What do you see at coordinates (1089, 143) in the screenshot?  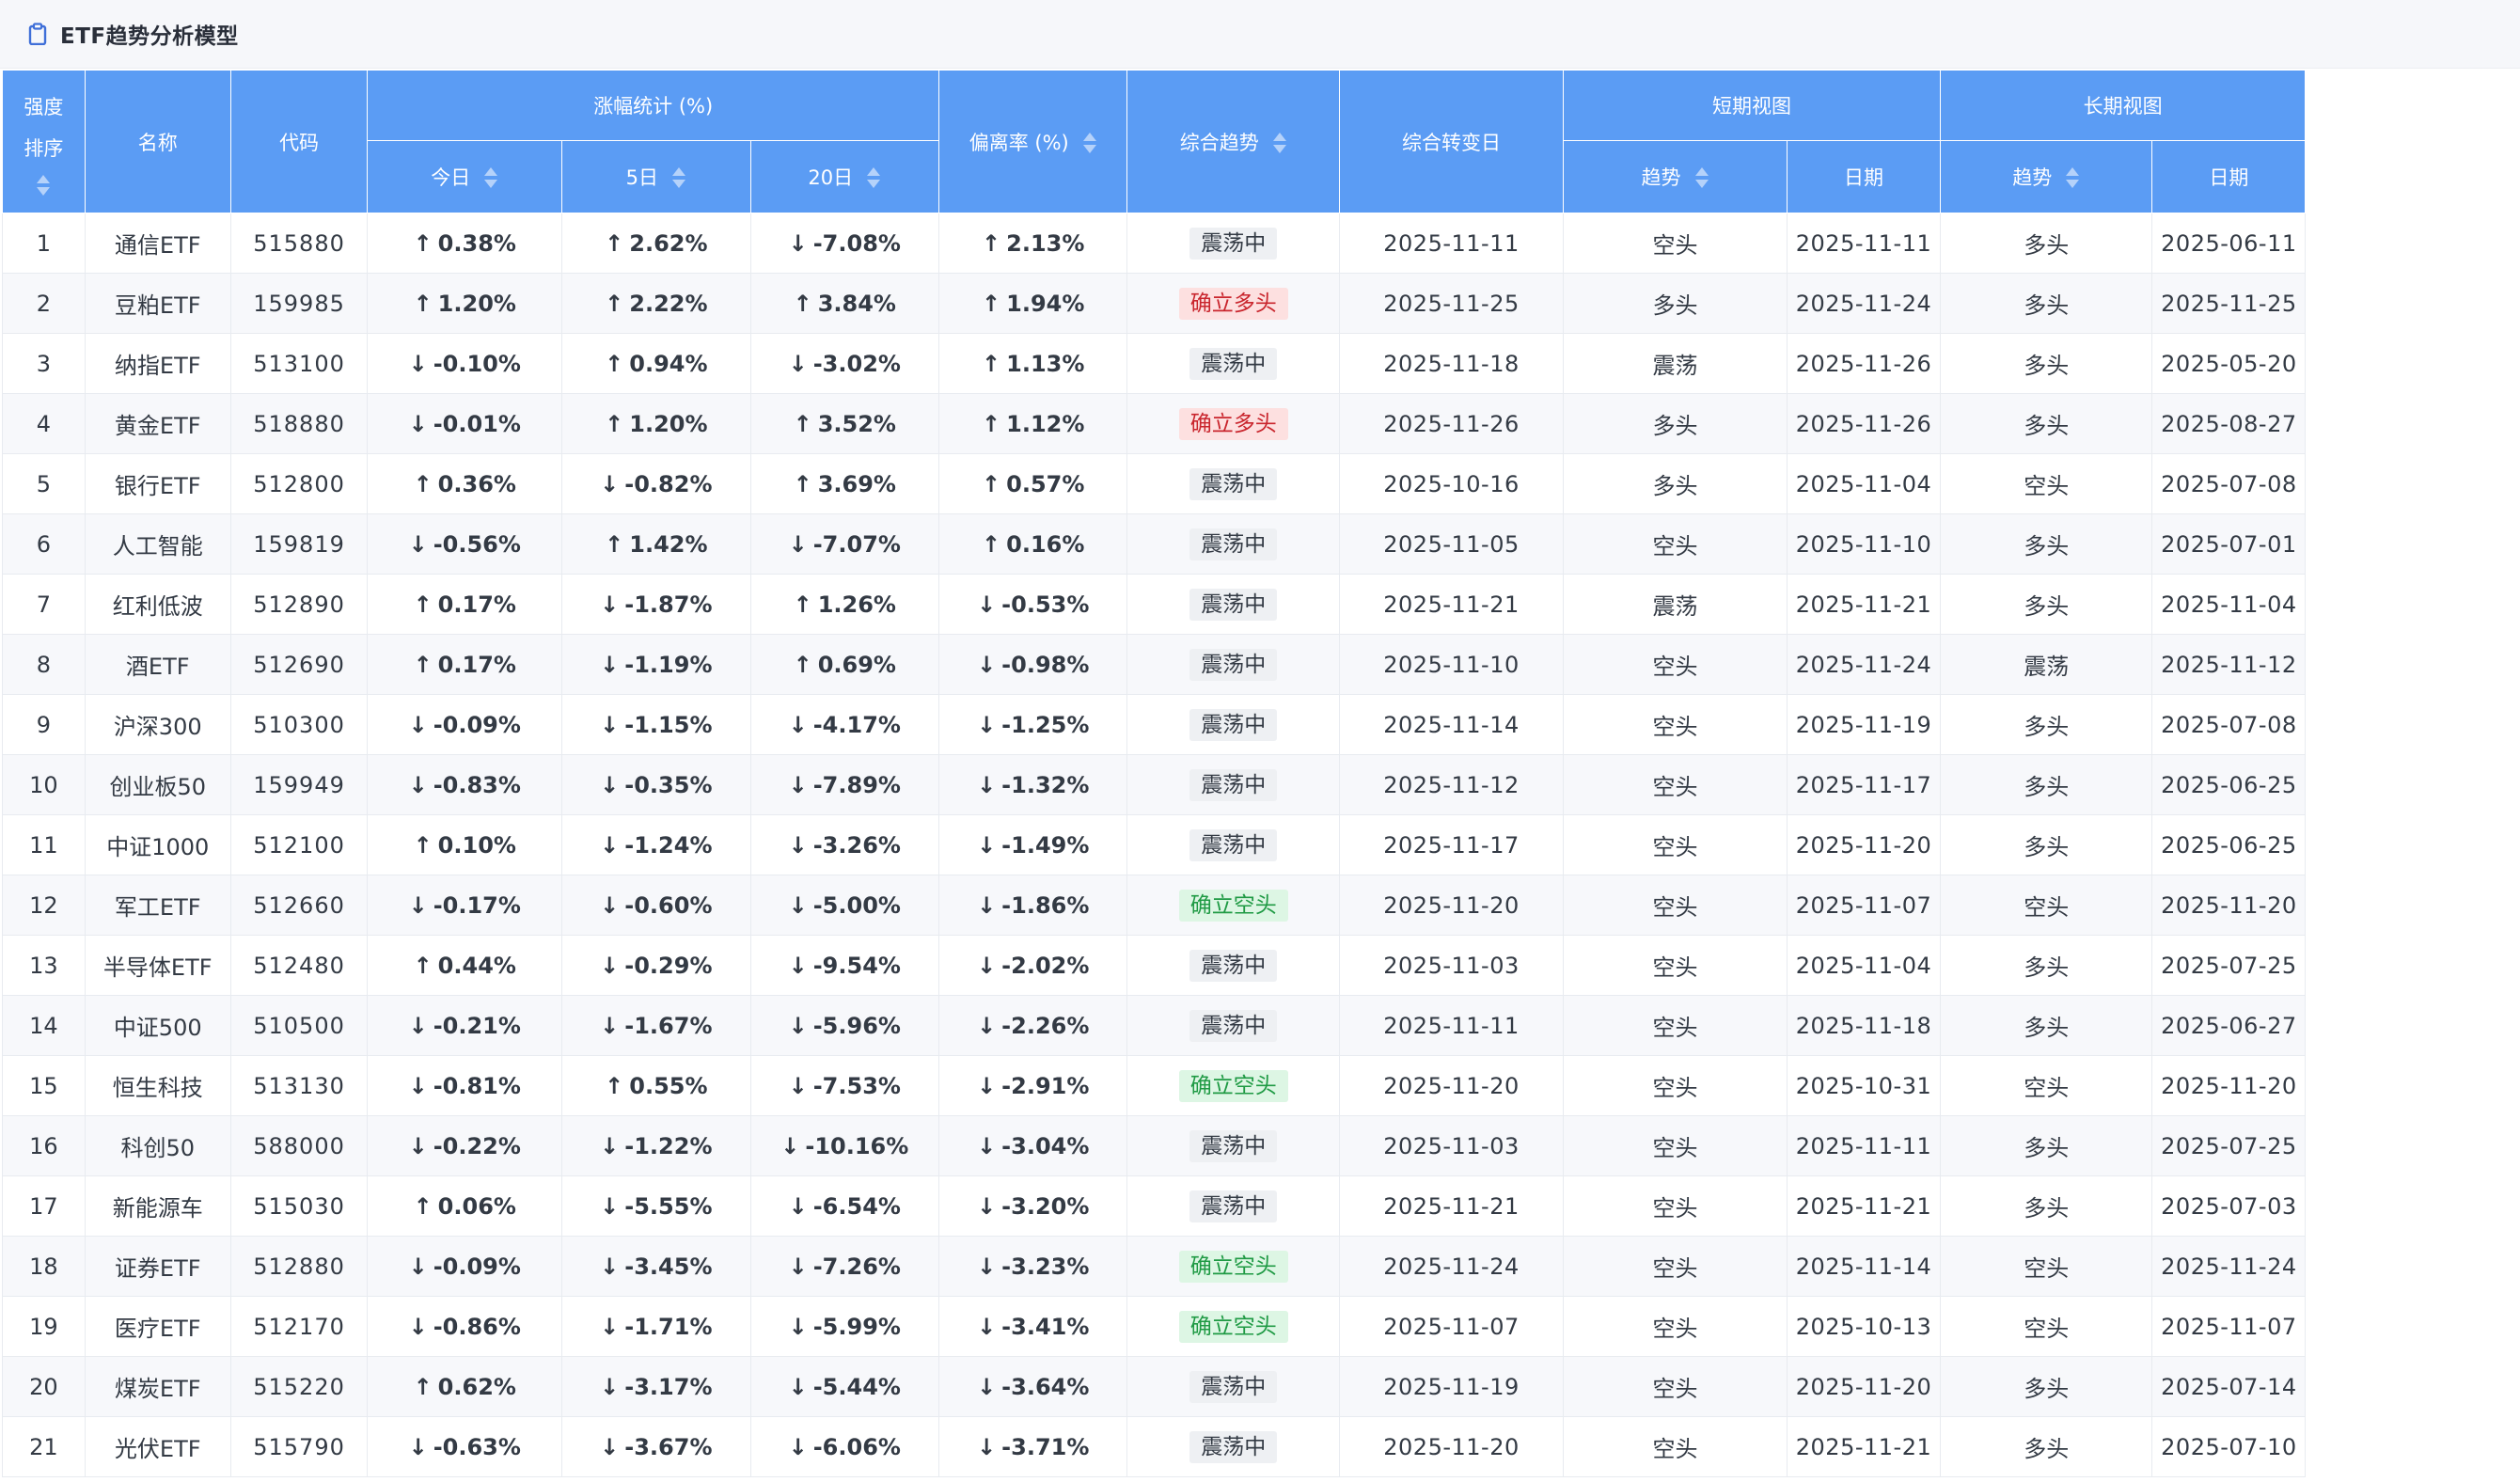 I see `sort-deviation-icon` at bounding box center [1089, 143].